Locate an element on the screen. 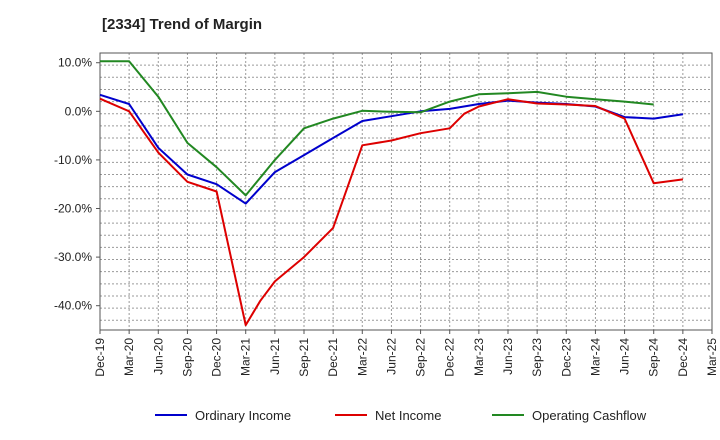 The height and width of the screenshot is (440, 720). x-tick-label: Sep-23 is located at coordinates (537, 357).